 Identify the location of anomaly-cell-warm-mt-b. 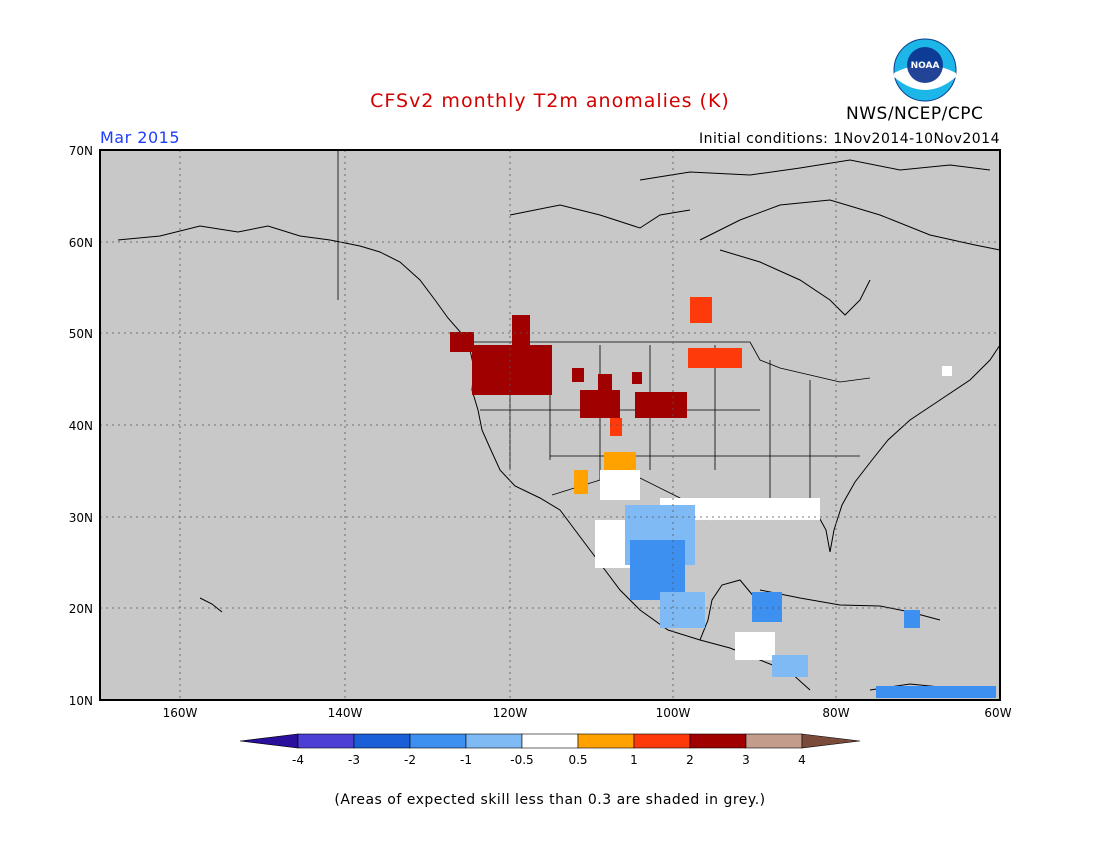
(605, 385).